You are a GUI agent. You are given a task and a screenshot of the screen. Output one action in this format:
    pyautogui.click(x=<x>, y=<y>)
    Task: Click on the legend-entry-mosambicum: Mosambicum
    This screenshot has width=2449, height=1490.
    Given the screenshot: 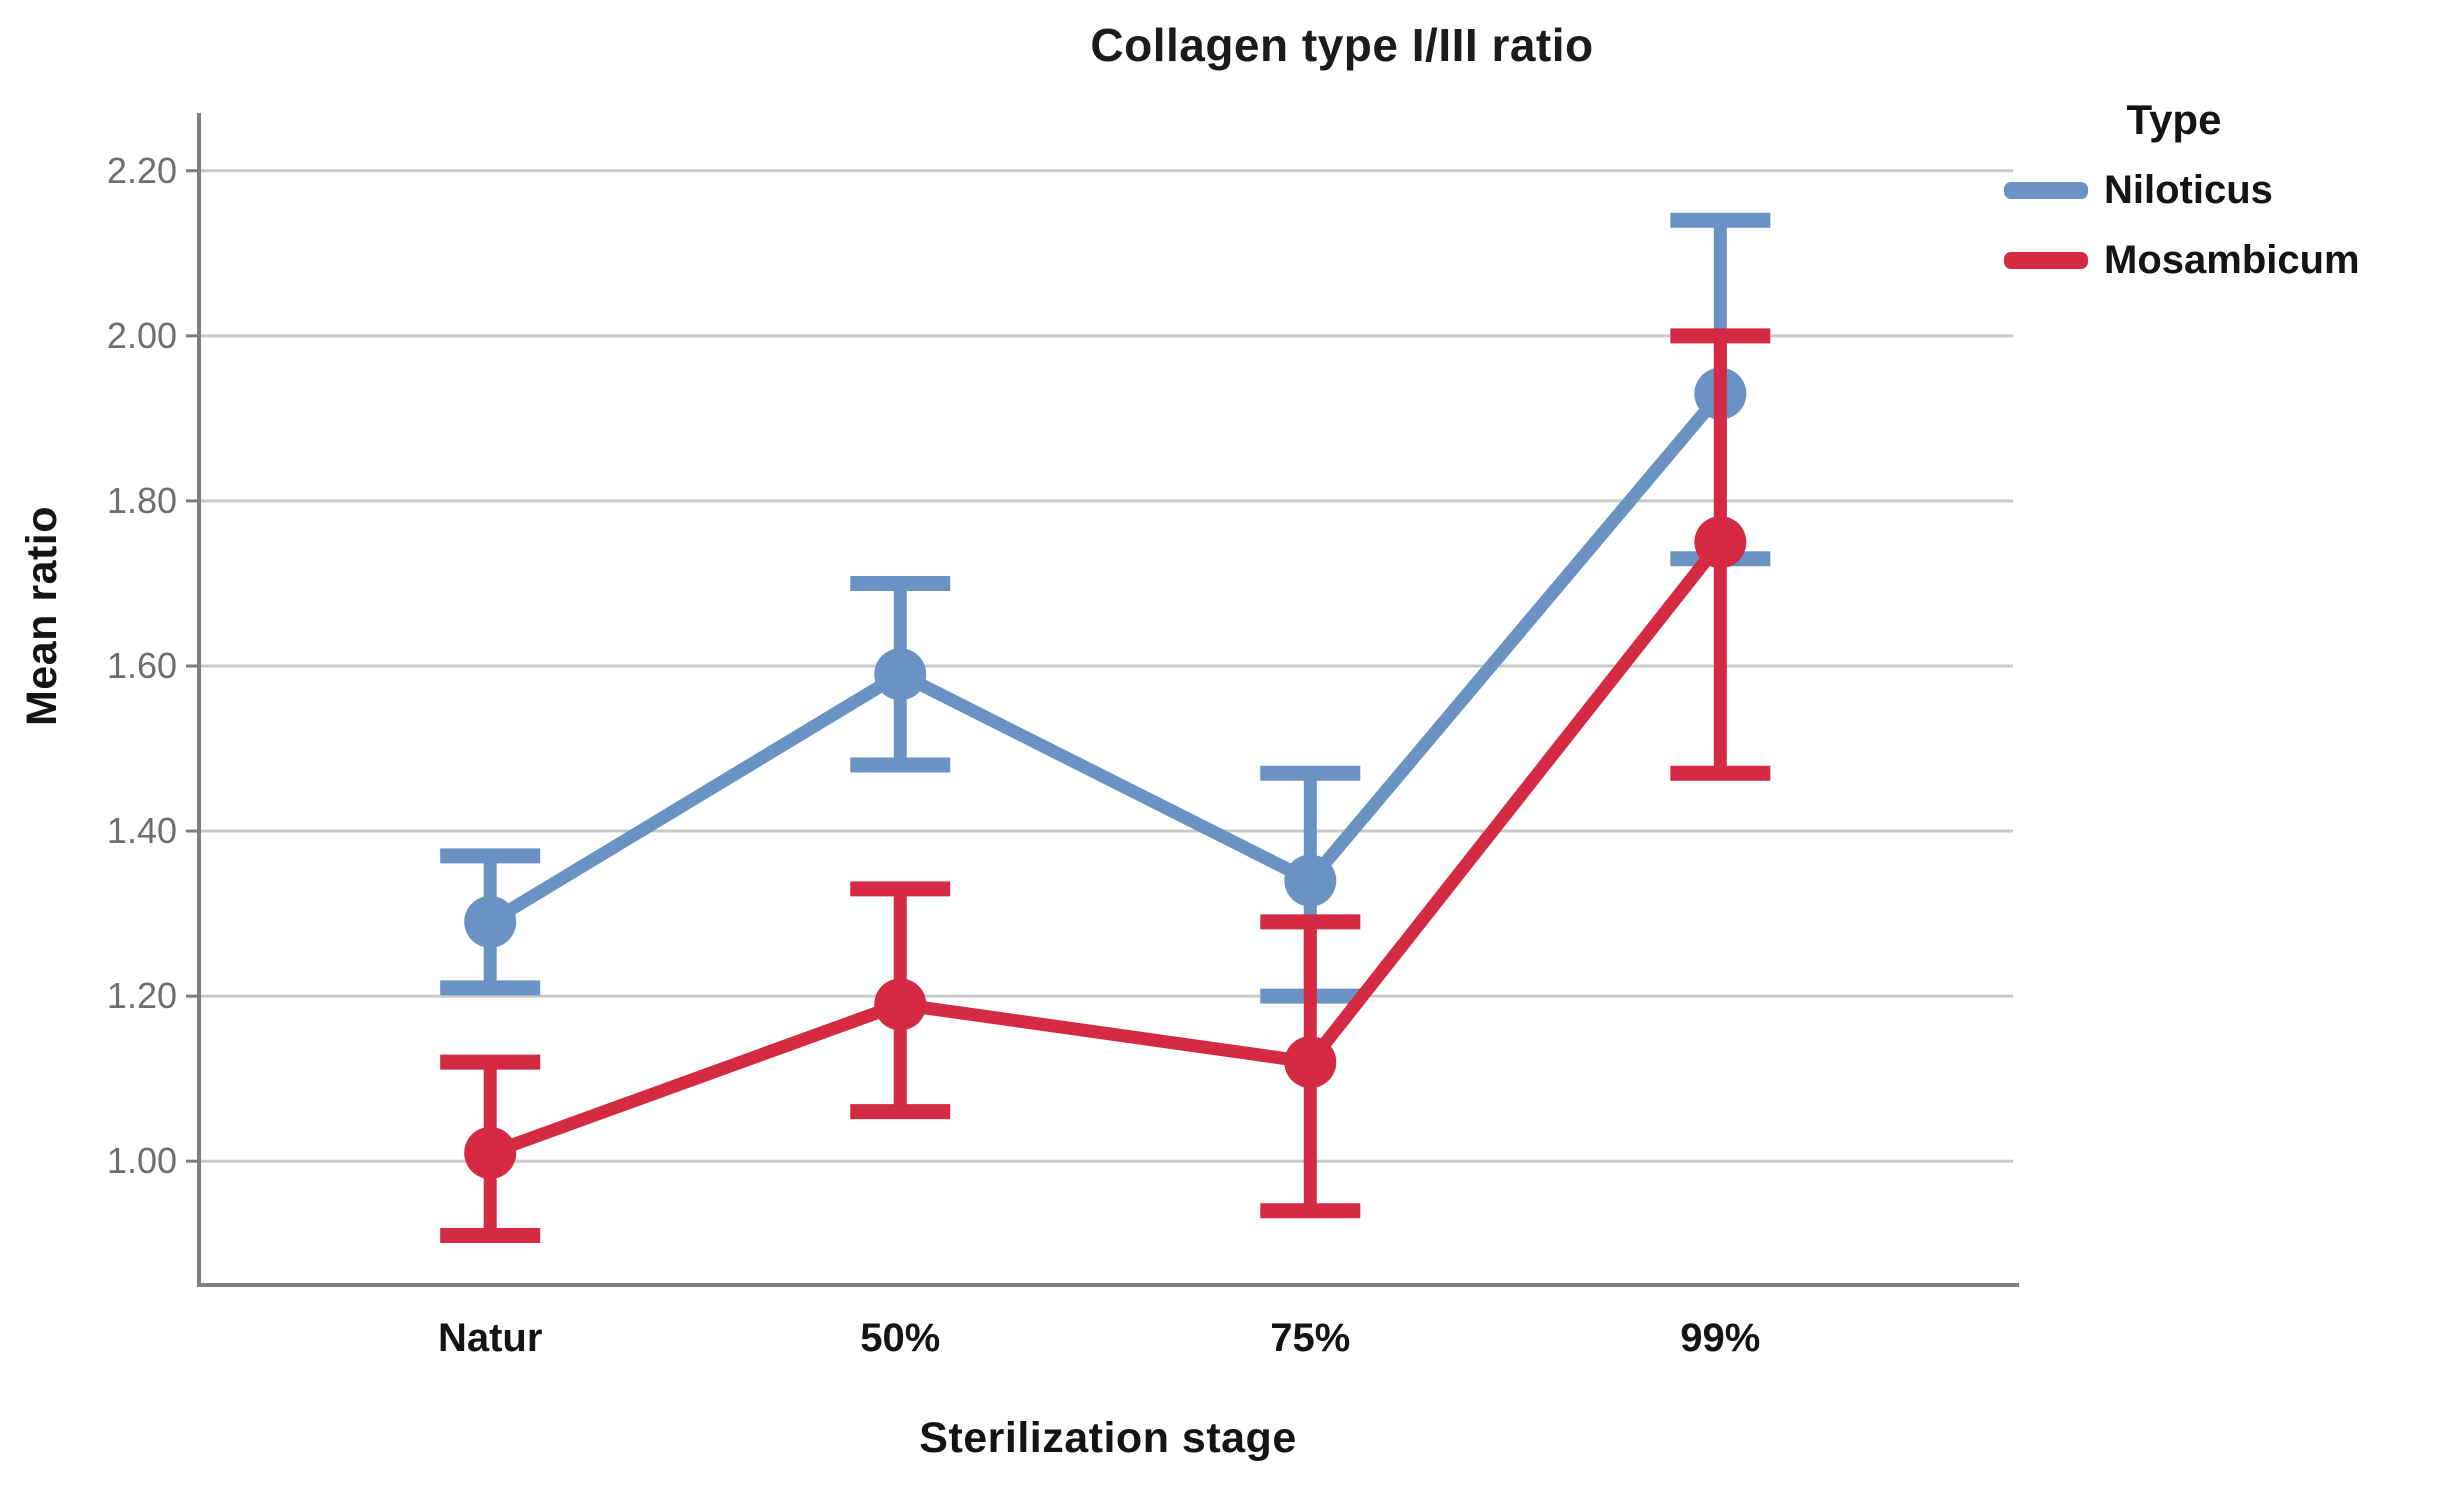 What is the action you would take?
    pyautogui.click(x=2226, y=260)
    